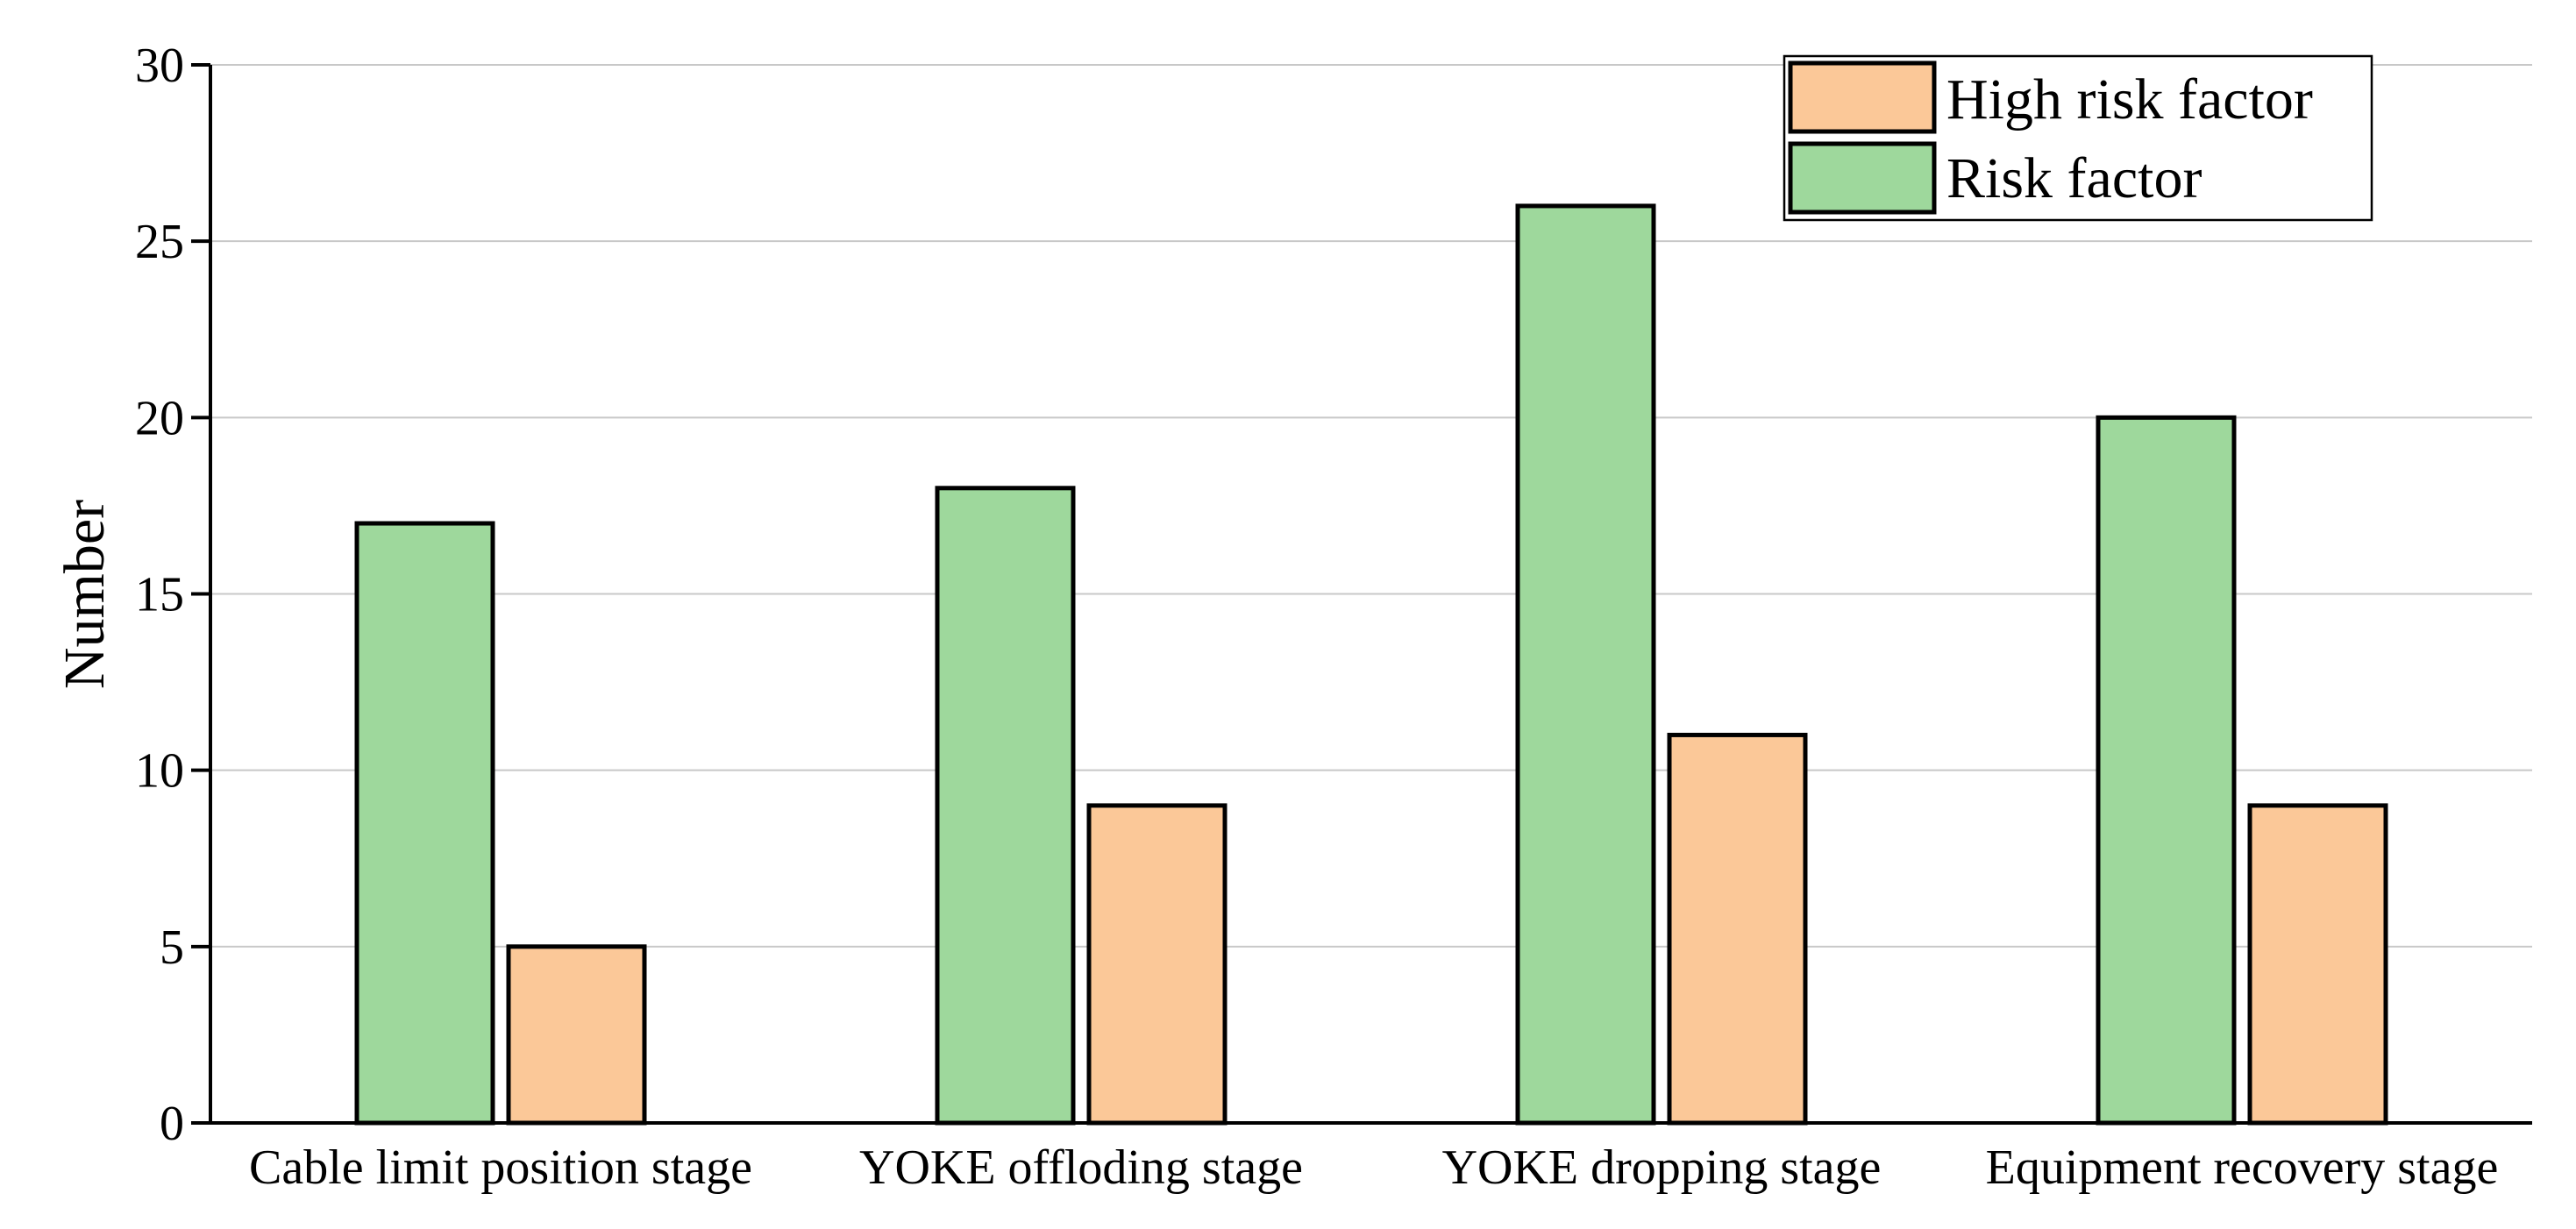 The height and width of the screenshot is (1229, 2576). I want to click on legend-swatch-high-risk, so click(1862, 97).